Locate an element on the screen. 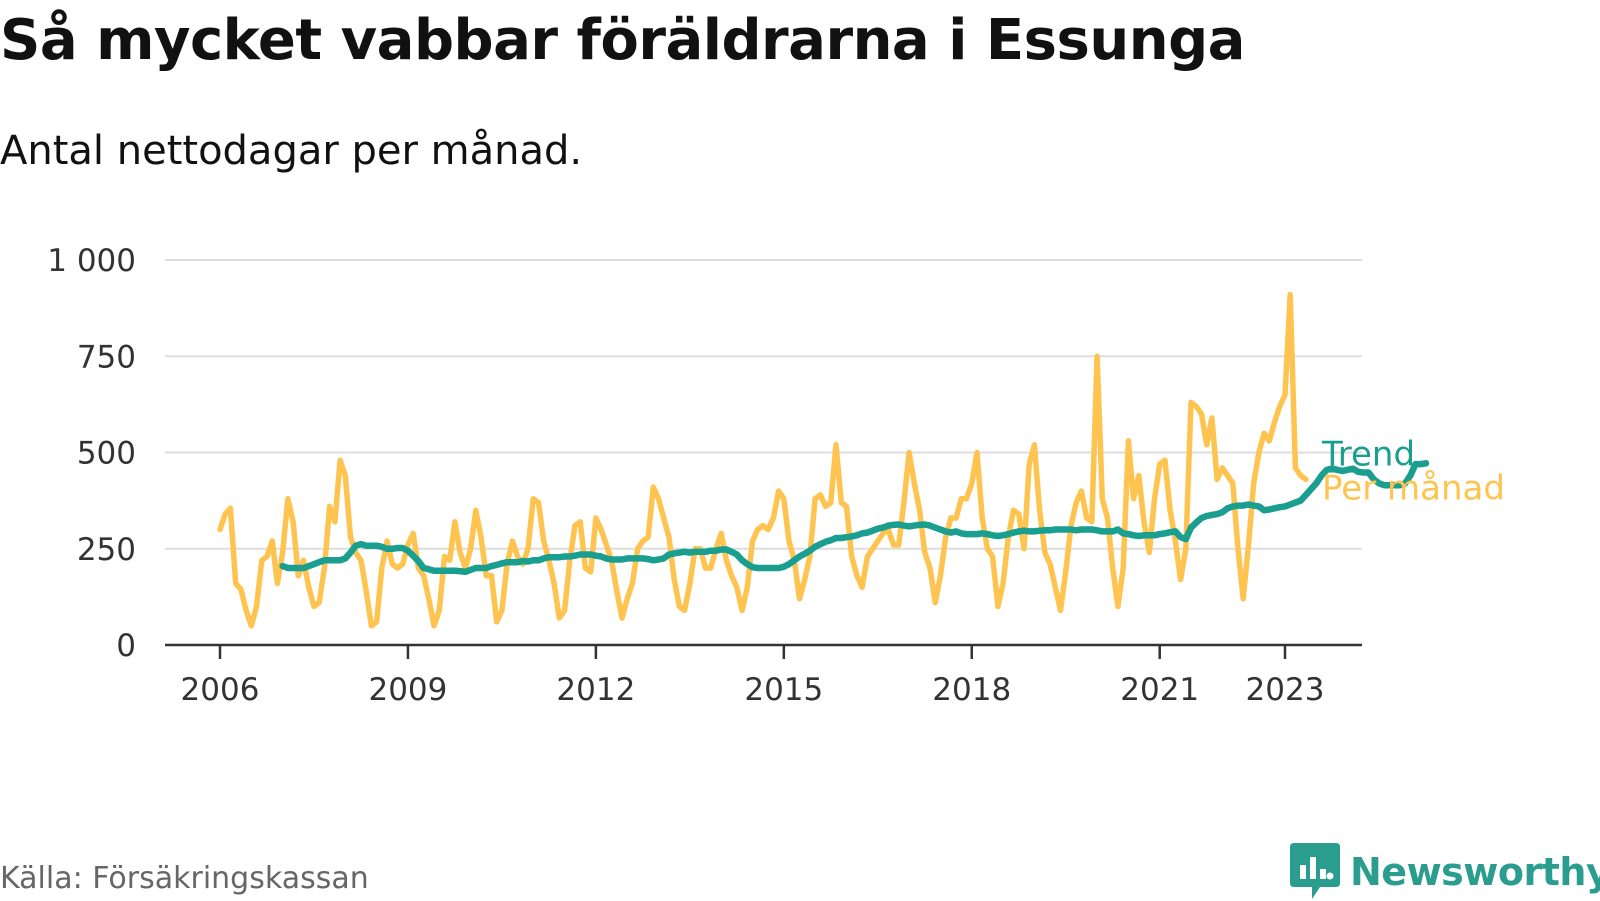 The height and width of the screenshot is (901, 1600). series-label-trend: Trend is located at coordinates (1368, 454).